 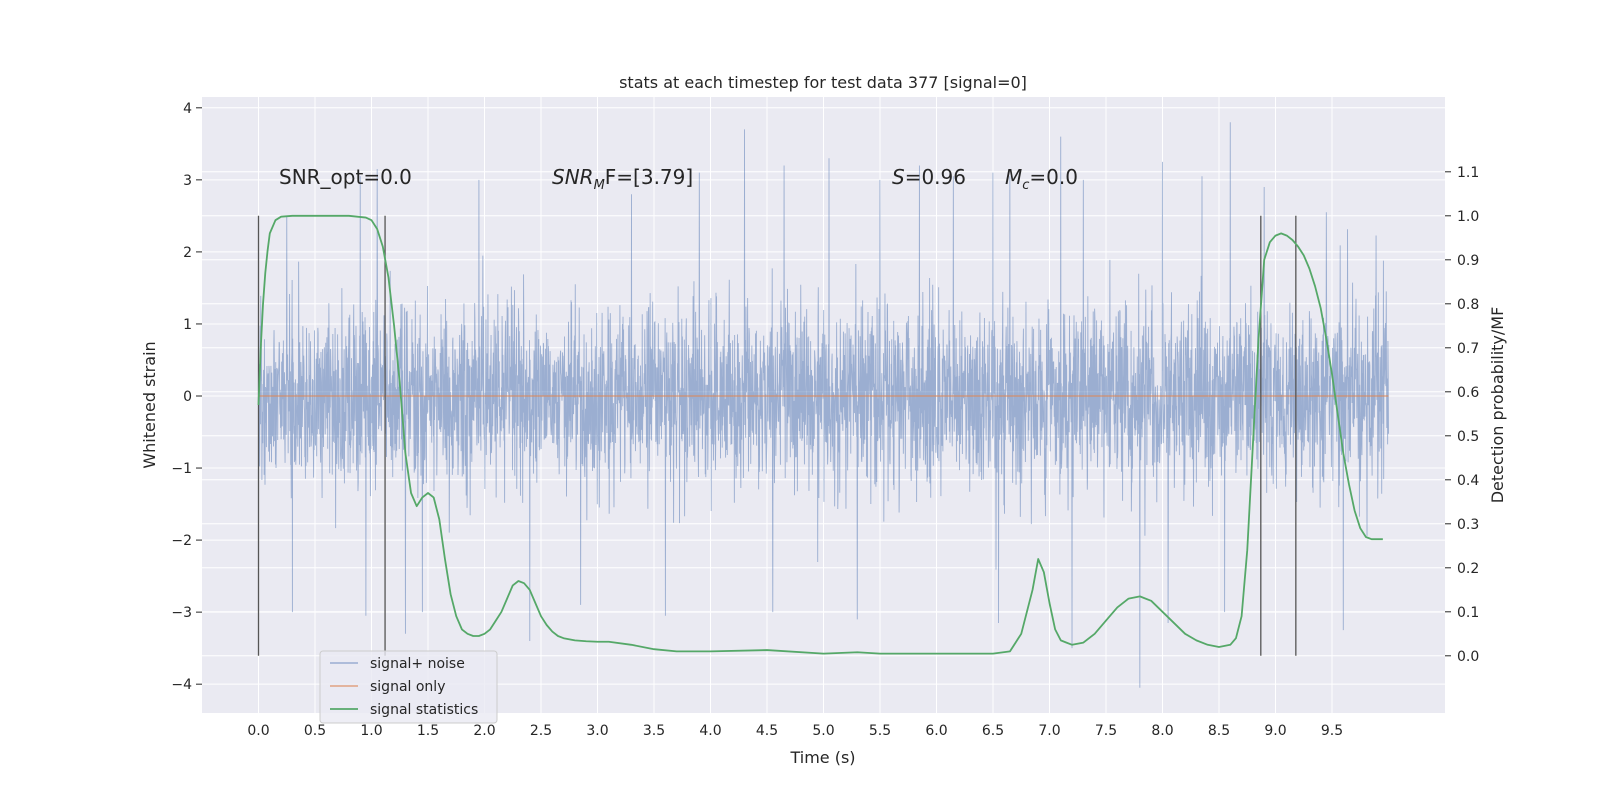 I want to click on y-tick-label: 1, so click(x=187, y=325).